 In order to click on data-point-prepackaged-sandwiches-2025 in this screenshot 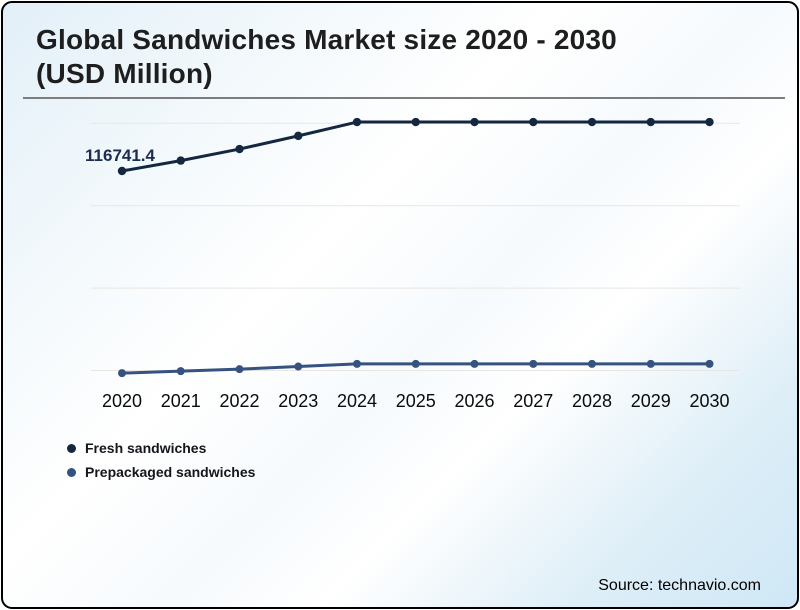, I will do `click(415, 363)`.